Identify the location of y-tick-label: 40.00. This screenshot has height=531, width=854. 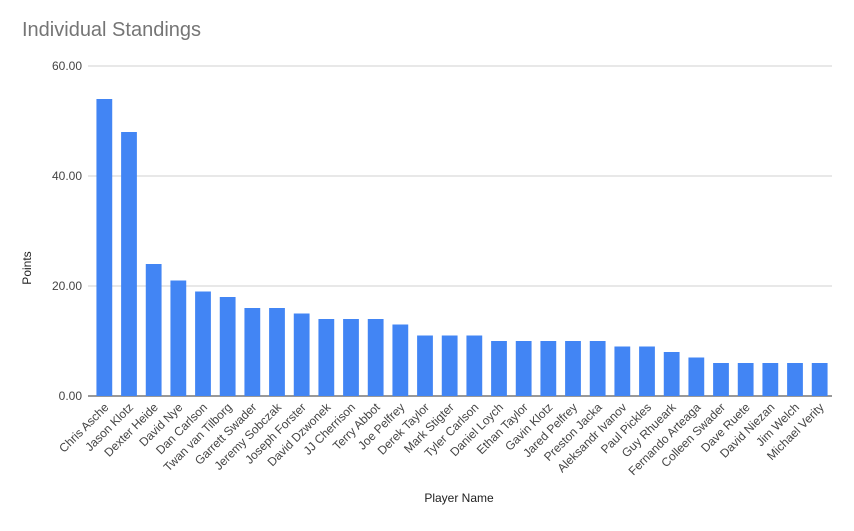
(67, 176).